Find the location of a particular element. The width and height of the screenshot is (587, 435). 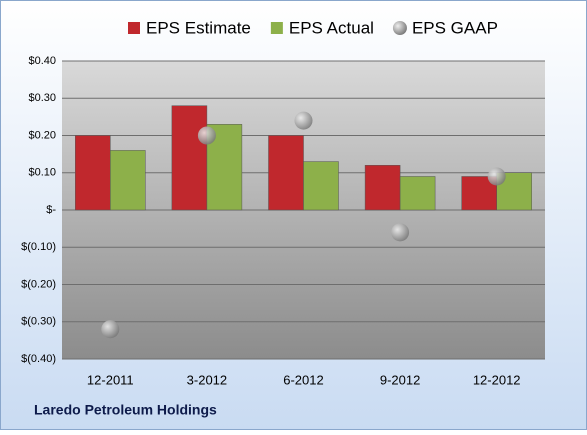

y-tick-label: $(0.30) is located at coordinates (38, 322).